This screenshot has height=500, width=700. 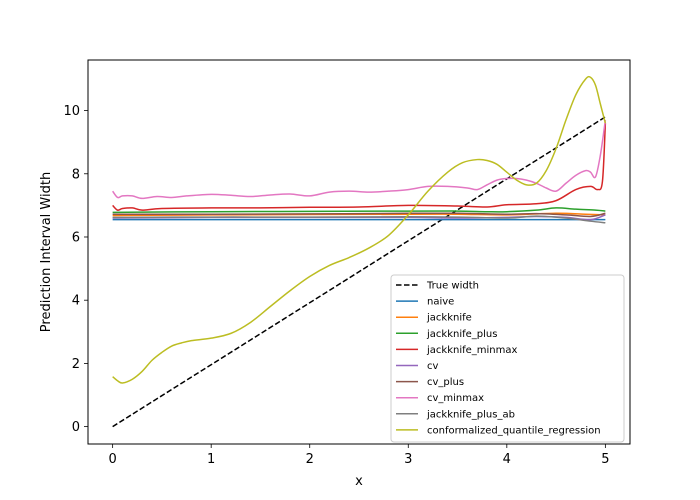 I want to click on y-axis-ticks: 0 2 4 6 8 10, so click(x=75, y=269).